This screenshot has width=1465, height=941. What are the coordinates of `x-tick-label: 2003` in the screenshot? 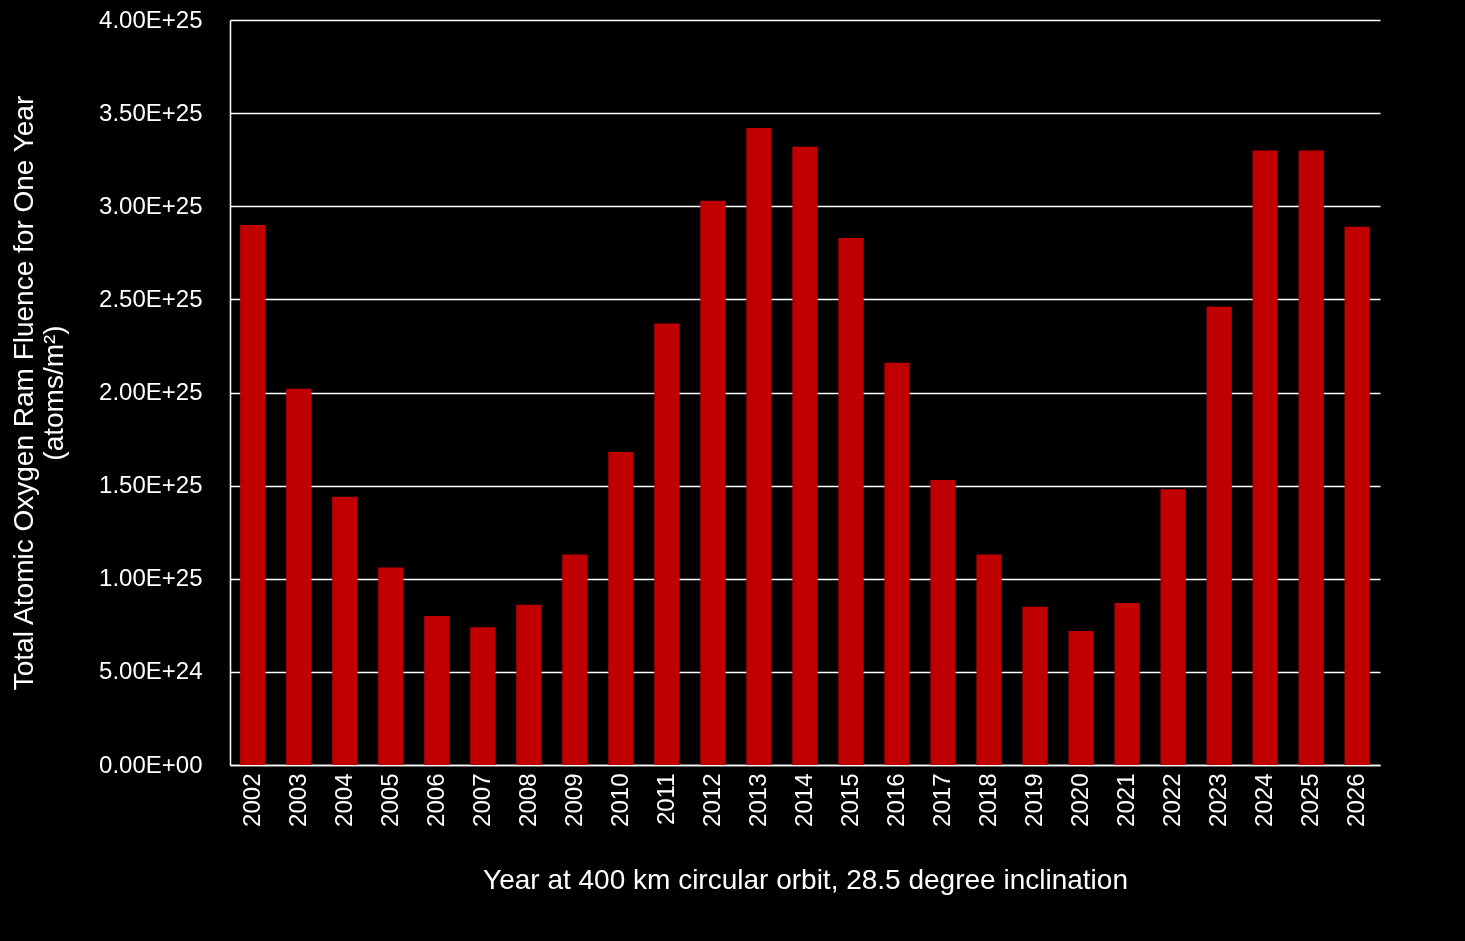 It's located at (297, 800).